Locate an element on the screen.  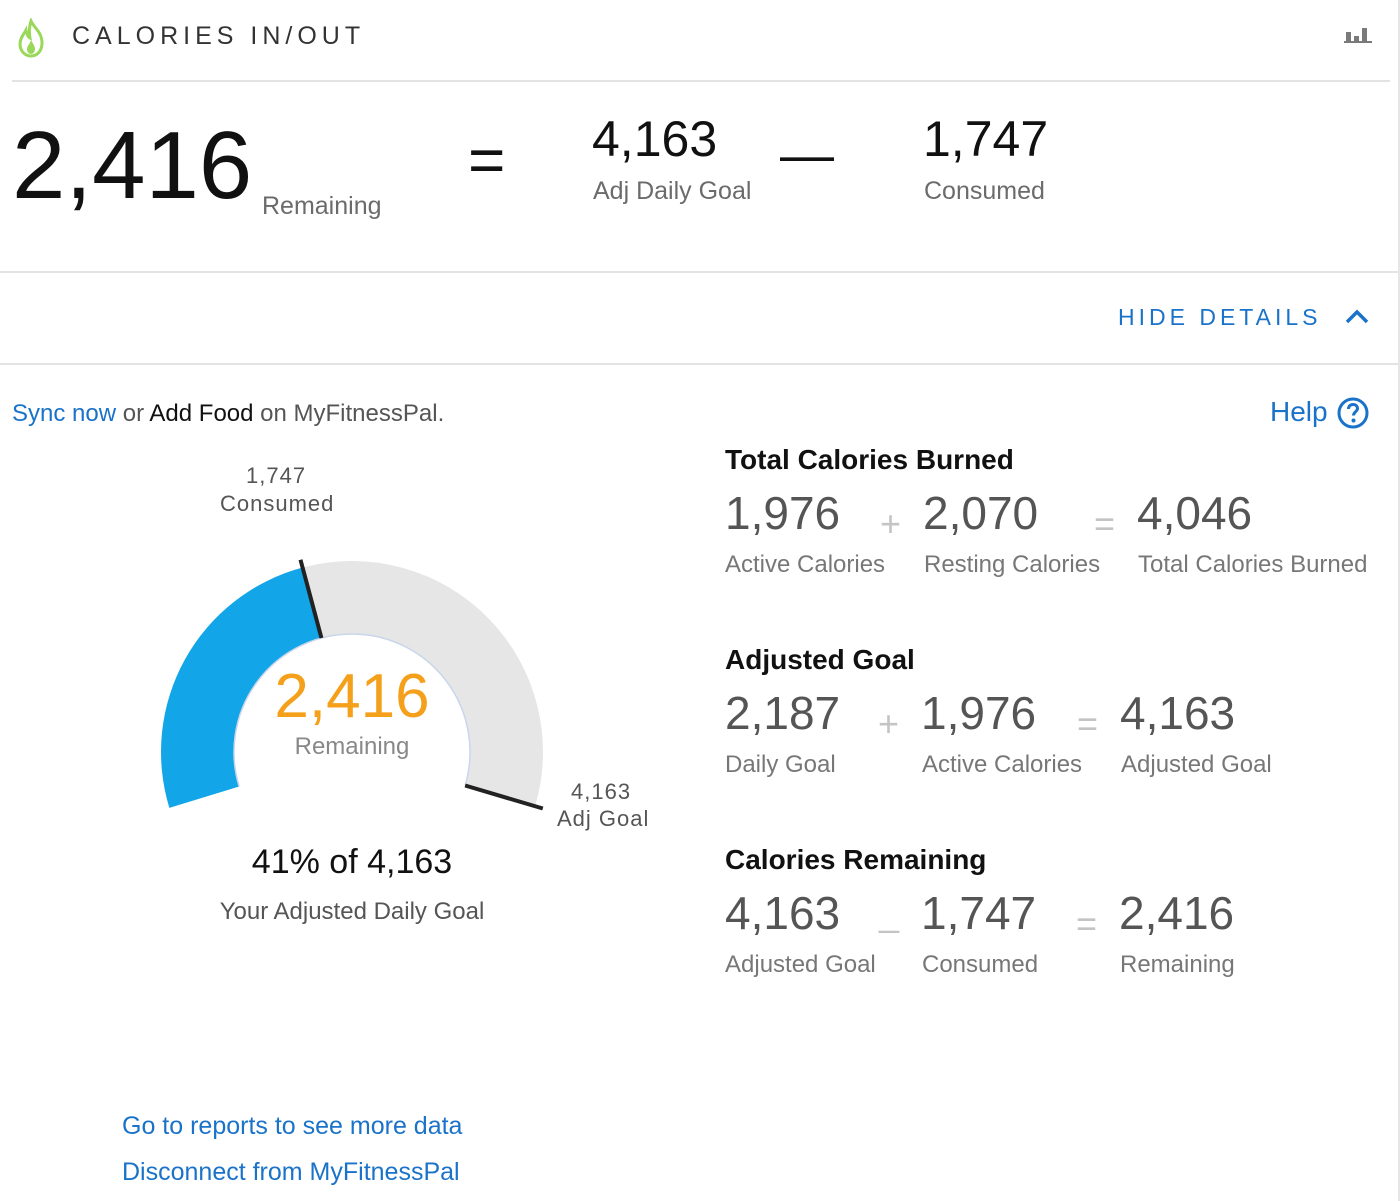
panel-title: CALORIES IN/OUT is located at coordinates (219, 36).